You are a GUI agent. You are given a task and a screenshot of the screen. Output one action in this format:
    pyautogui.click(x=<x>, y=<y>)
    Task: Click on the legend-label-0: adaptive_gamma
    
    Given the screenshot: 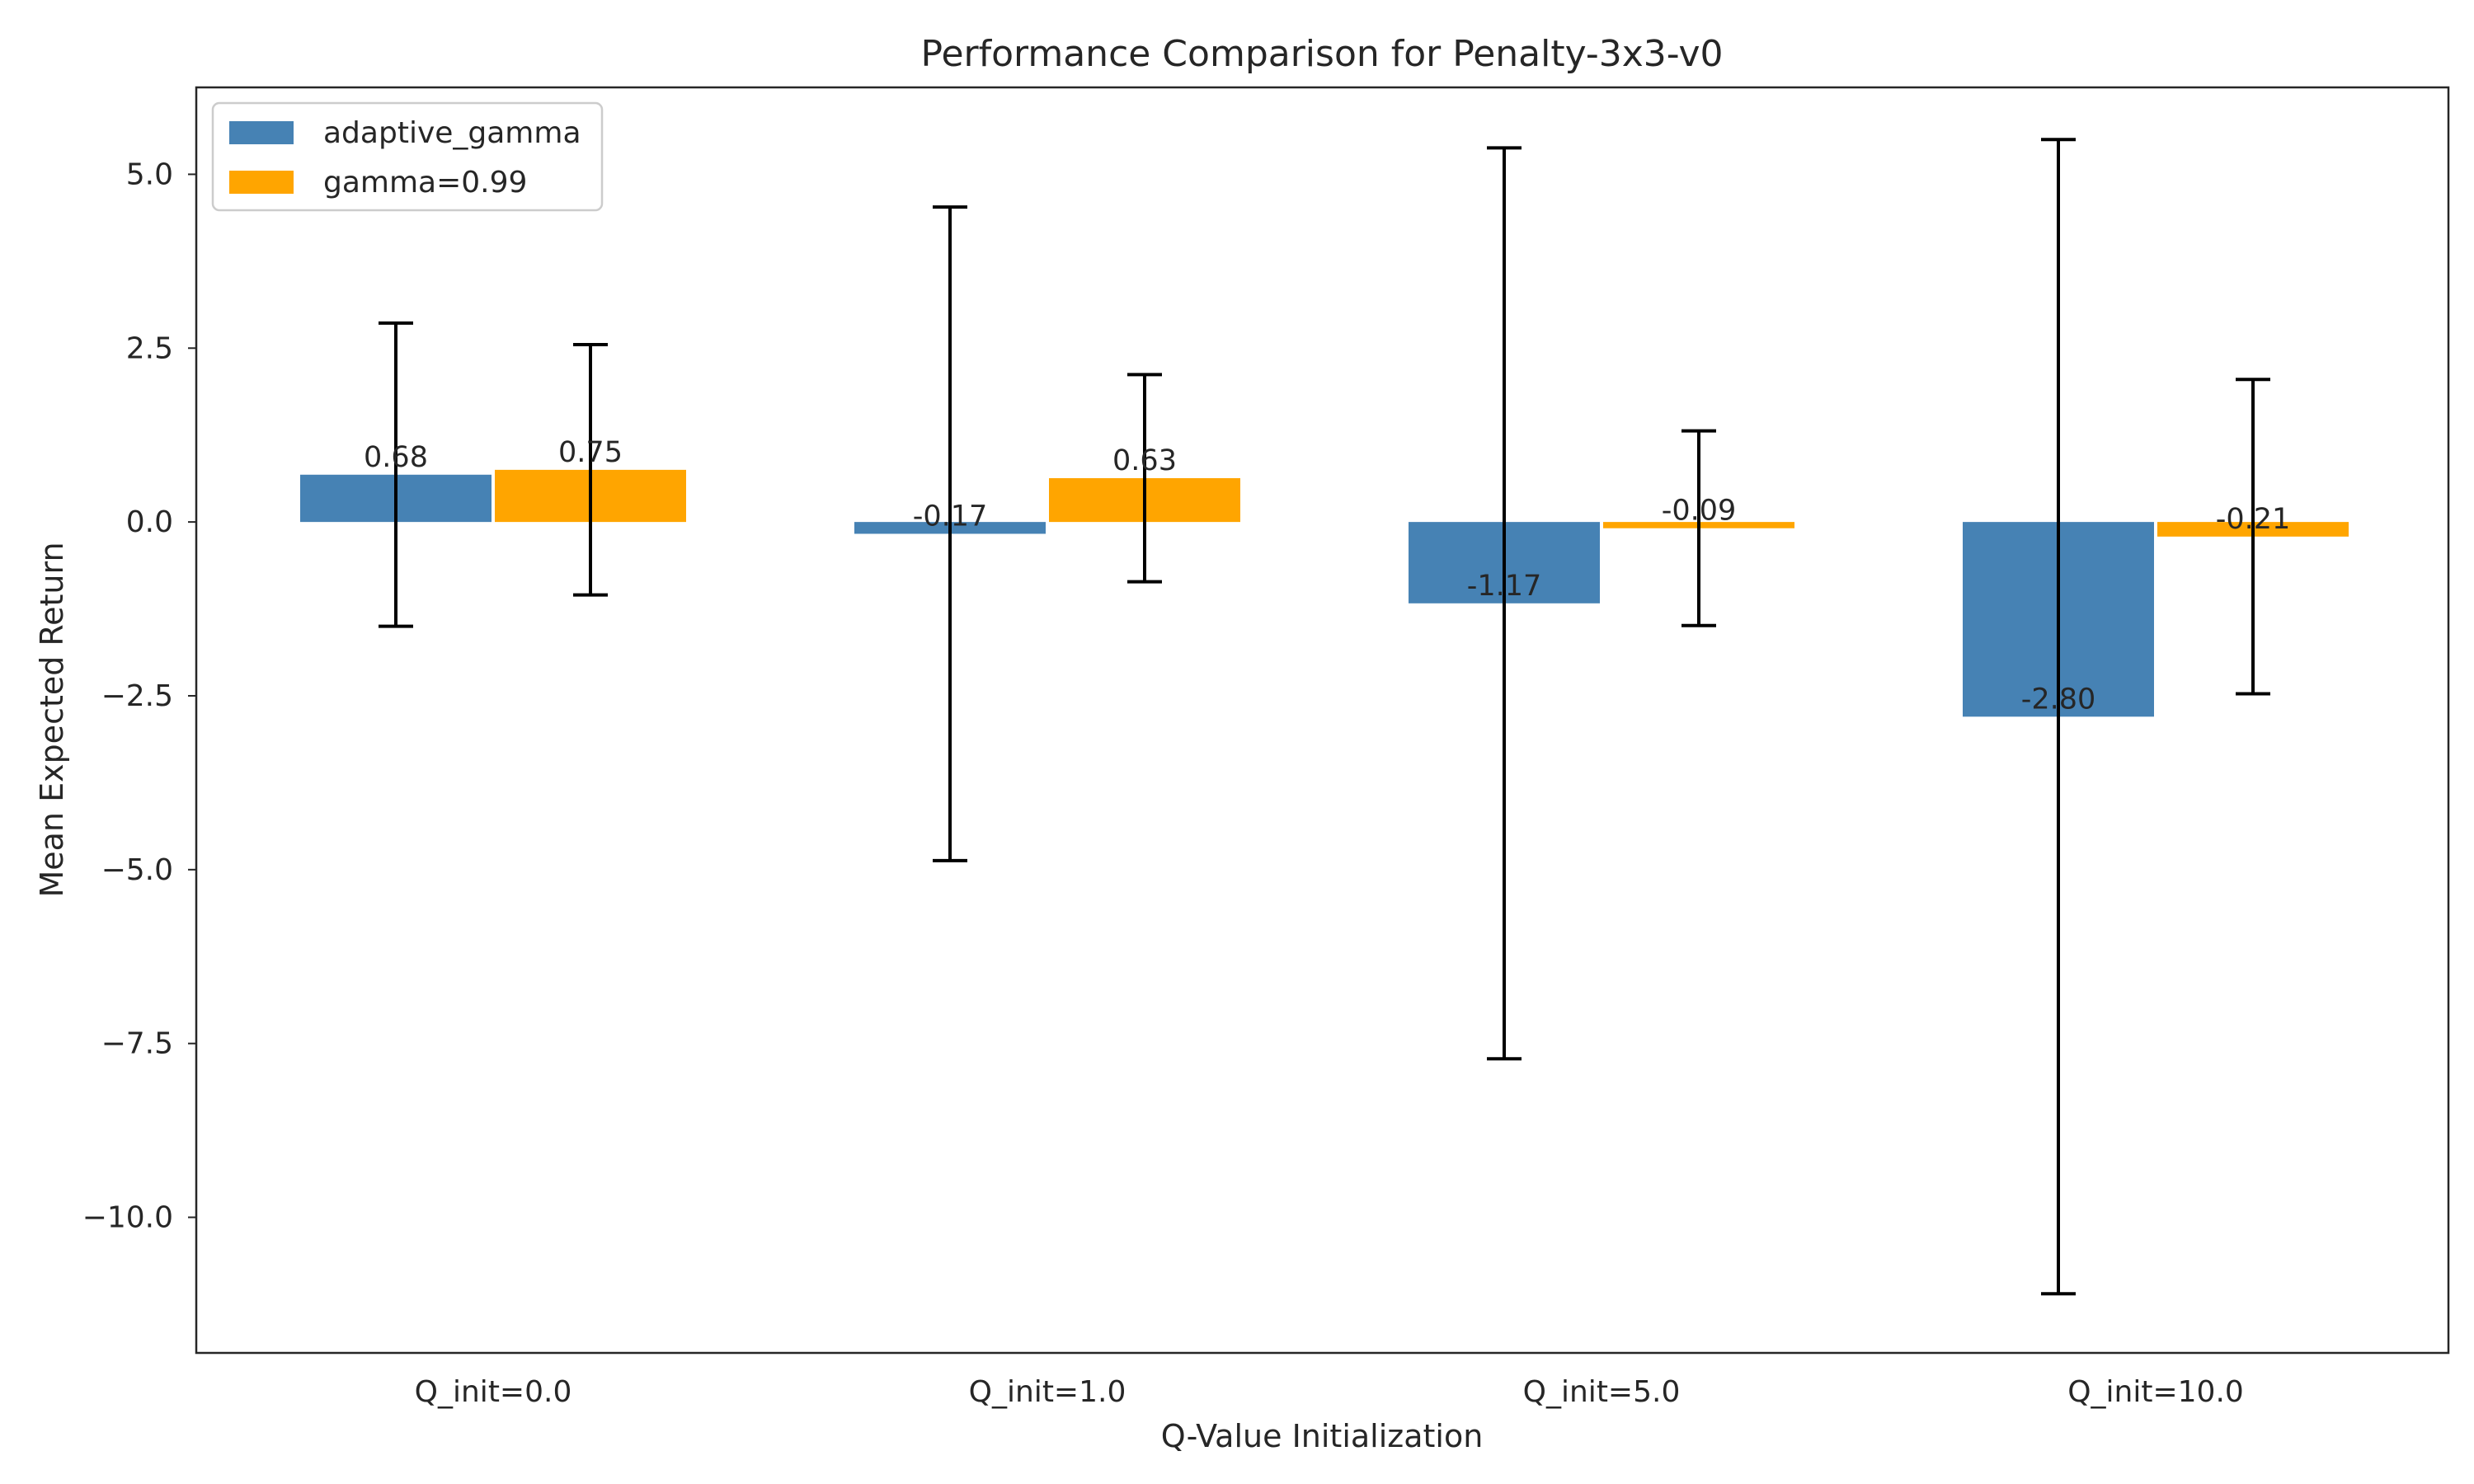 What is the action you would take?
    pyautogui.click(x=452, y=133)
    